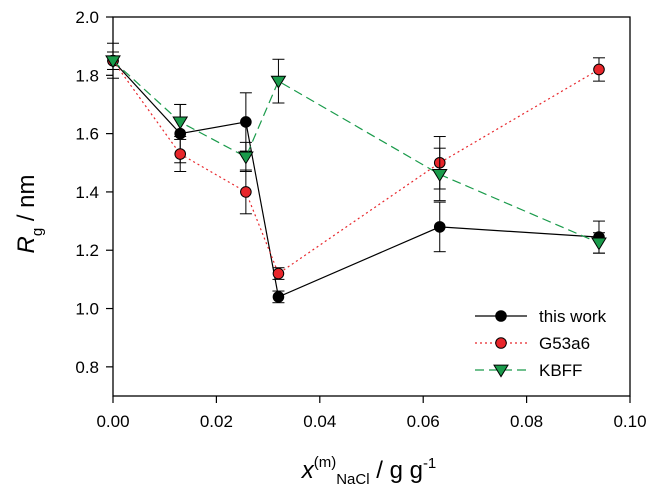  Describe the element at coordinates (29, 213) in the screenshot. I see `y-axis-label: Rg / nm` at that location.